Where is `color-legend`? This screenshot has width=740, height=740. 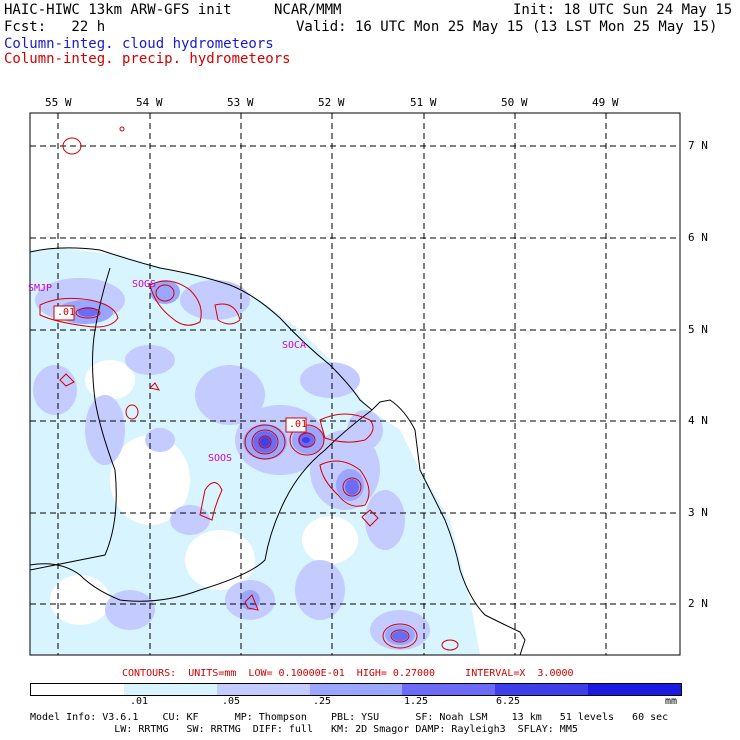 color-legend is located at coordinates (356, 689).